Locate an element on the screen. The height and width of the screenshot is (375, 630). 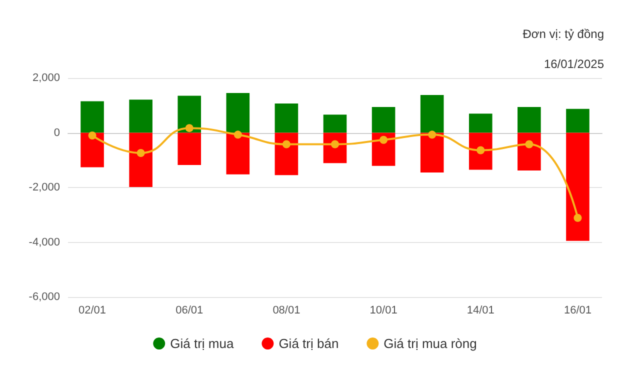
y-tick-label: -2,000 is located at coordinates (44, 188).